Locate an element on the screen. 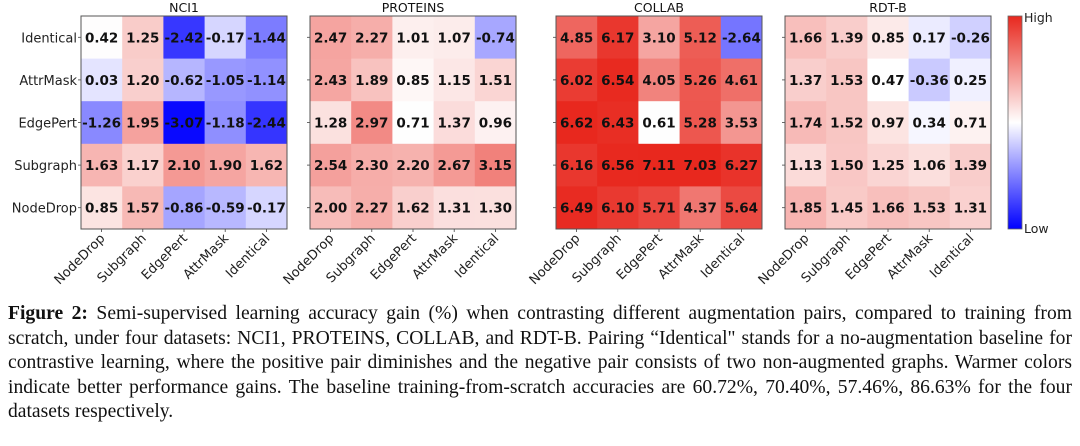 Image resolution: width=1080 pixels, height=446 pixels. caption-label: Figure 2: is located at coordinates (48, 313).